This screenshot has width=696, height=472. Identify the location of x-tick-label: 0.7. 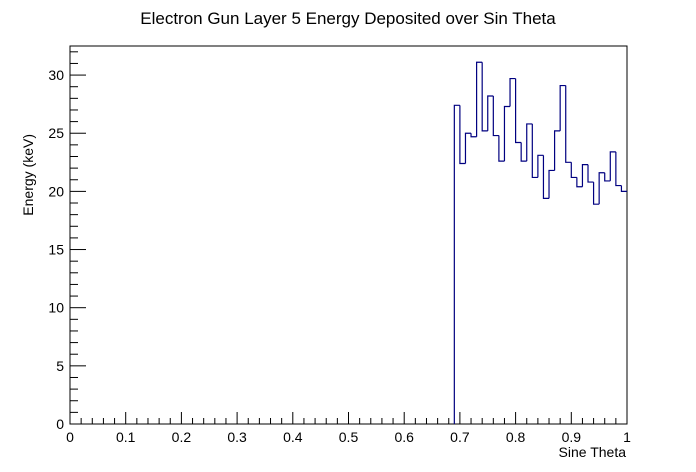
(460, 437).